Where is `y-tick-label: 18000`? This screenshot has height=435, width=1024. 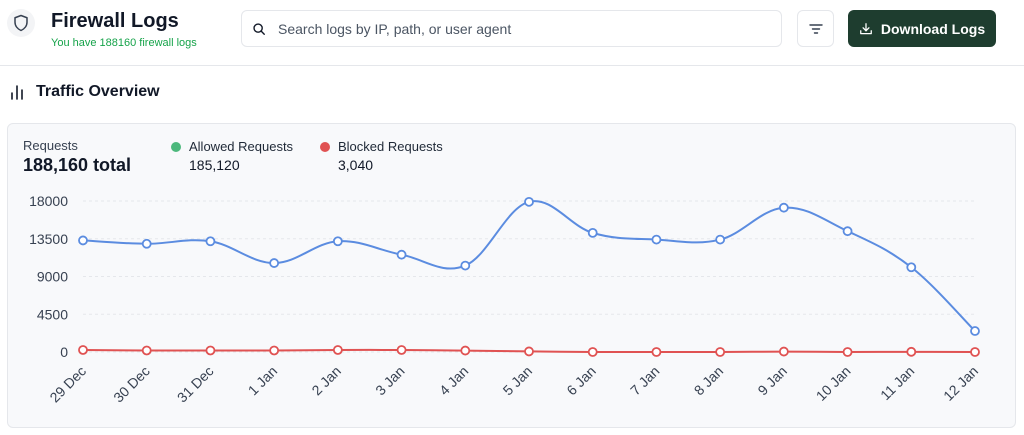
y-tick-label: 18000 is located at coordinates (48, 201).